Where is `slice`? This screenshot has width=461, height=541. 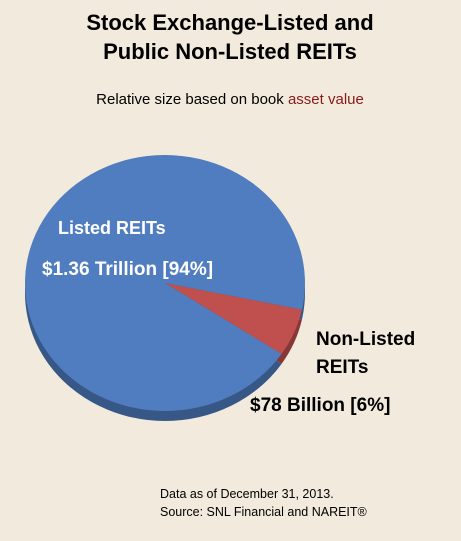 slice is located at coordinates (233, 318).